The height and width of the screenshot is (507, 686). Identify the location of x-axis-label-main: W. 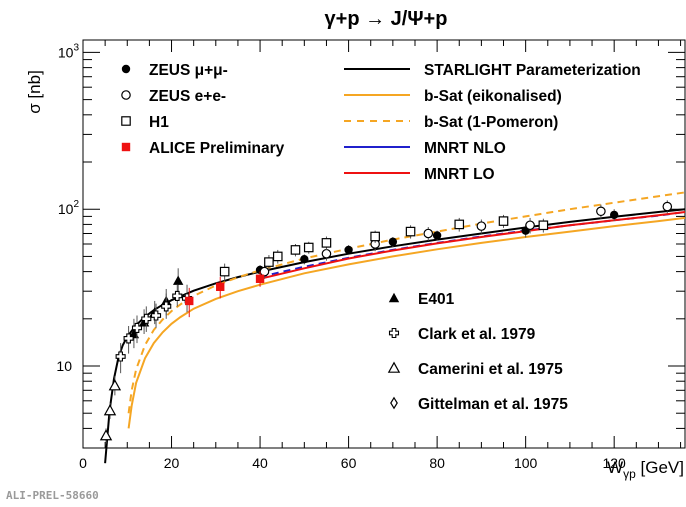
(615, 467).